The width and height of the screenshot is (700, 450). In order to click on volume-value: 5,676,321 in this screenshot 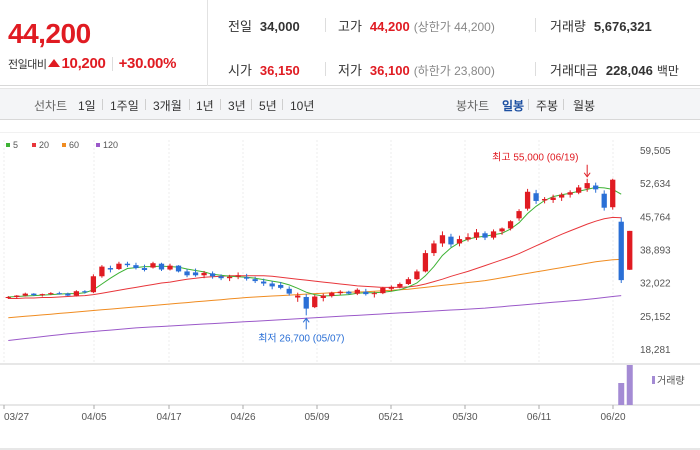, I will do `click(622, 26)`.